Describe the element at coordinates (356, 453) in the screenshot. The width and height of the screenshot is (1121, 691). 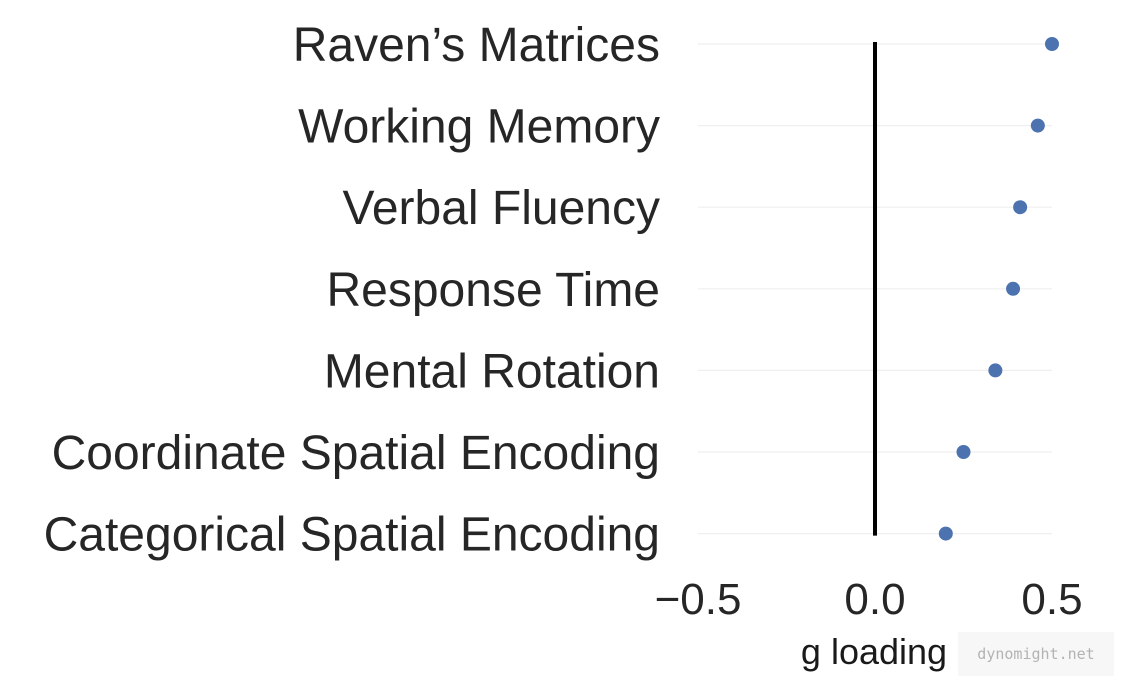
I see `category-label: Coordinate Spatial Encoding` at that location.